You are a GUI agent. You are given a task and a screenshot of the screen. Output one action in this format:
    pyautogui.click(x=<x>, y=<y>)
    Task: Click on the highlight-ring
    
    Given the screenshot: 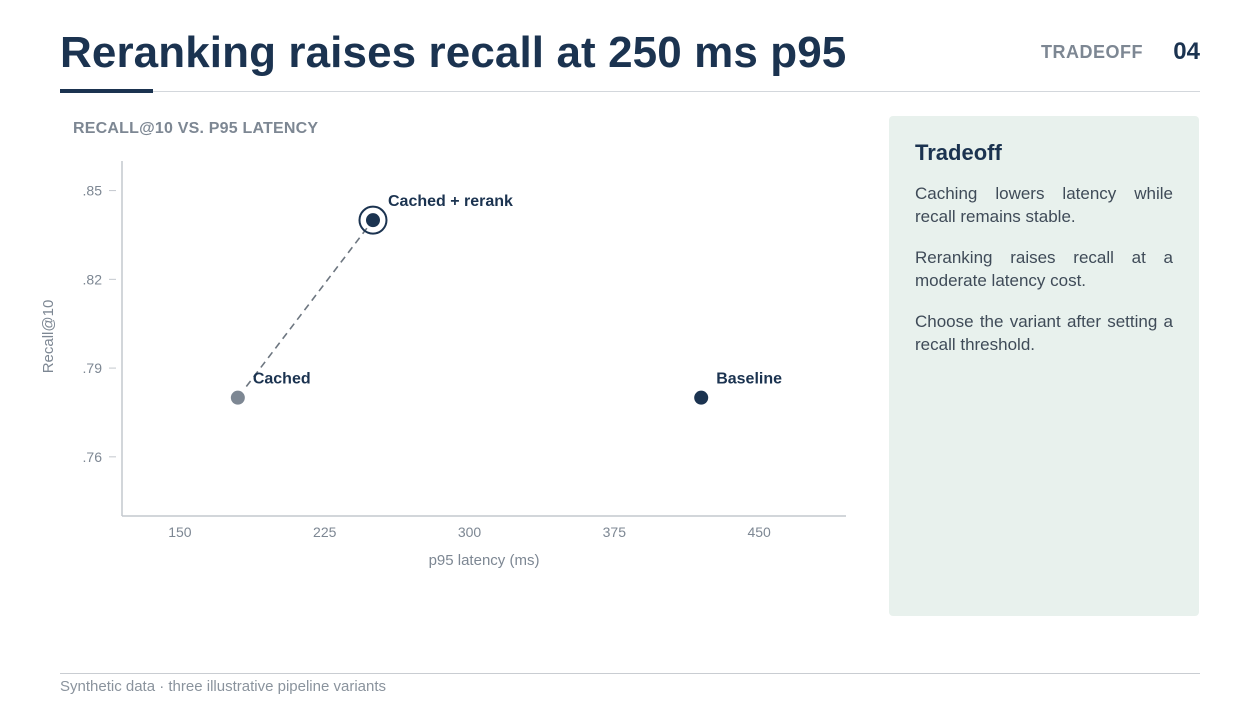 What is the action you would take?
    pyautogui.click(x=373, y=220)
    